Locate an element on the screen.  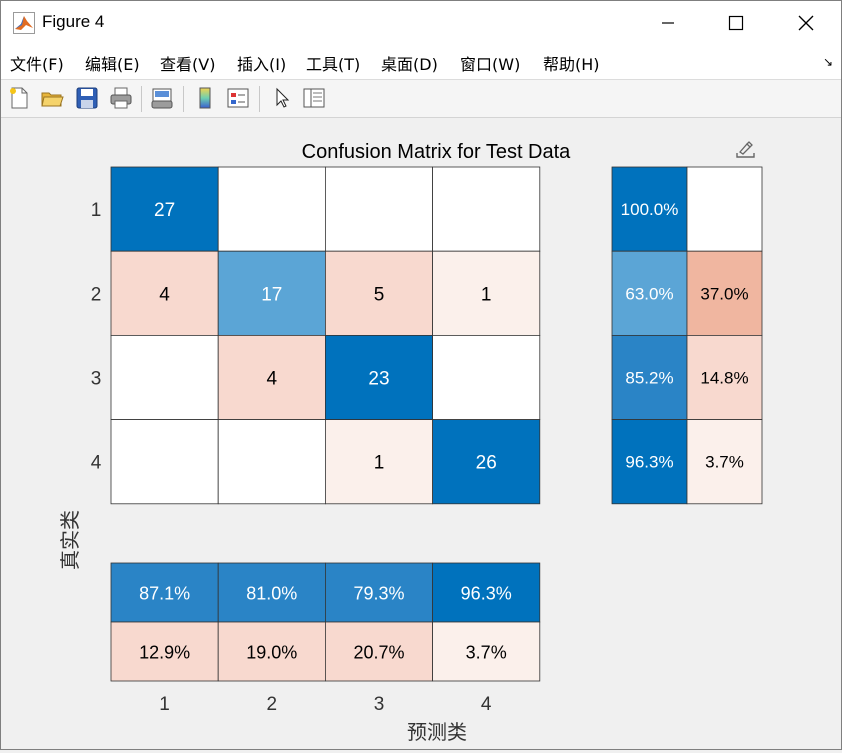
export-axes-icon is located at coordinates (745, 149).